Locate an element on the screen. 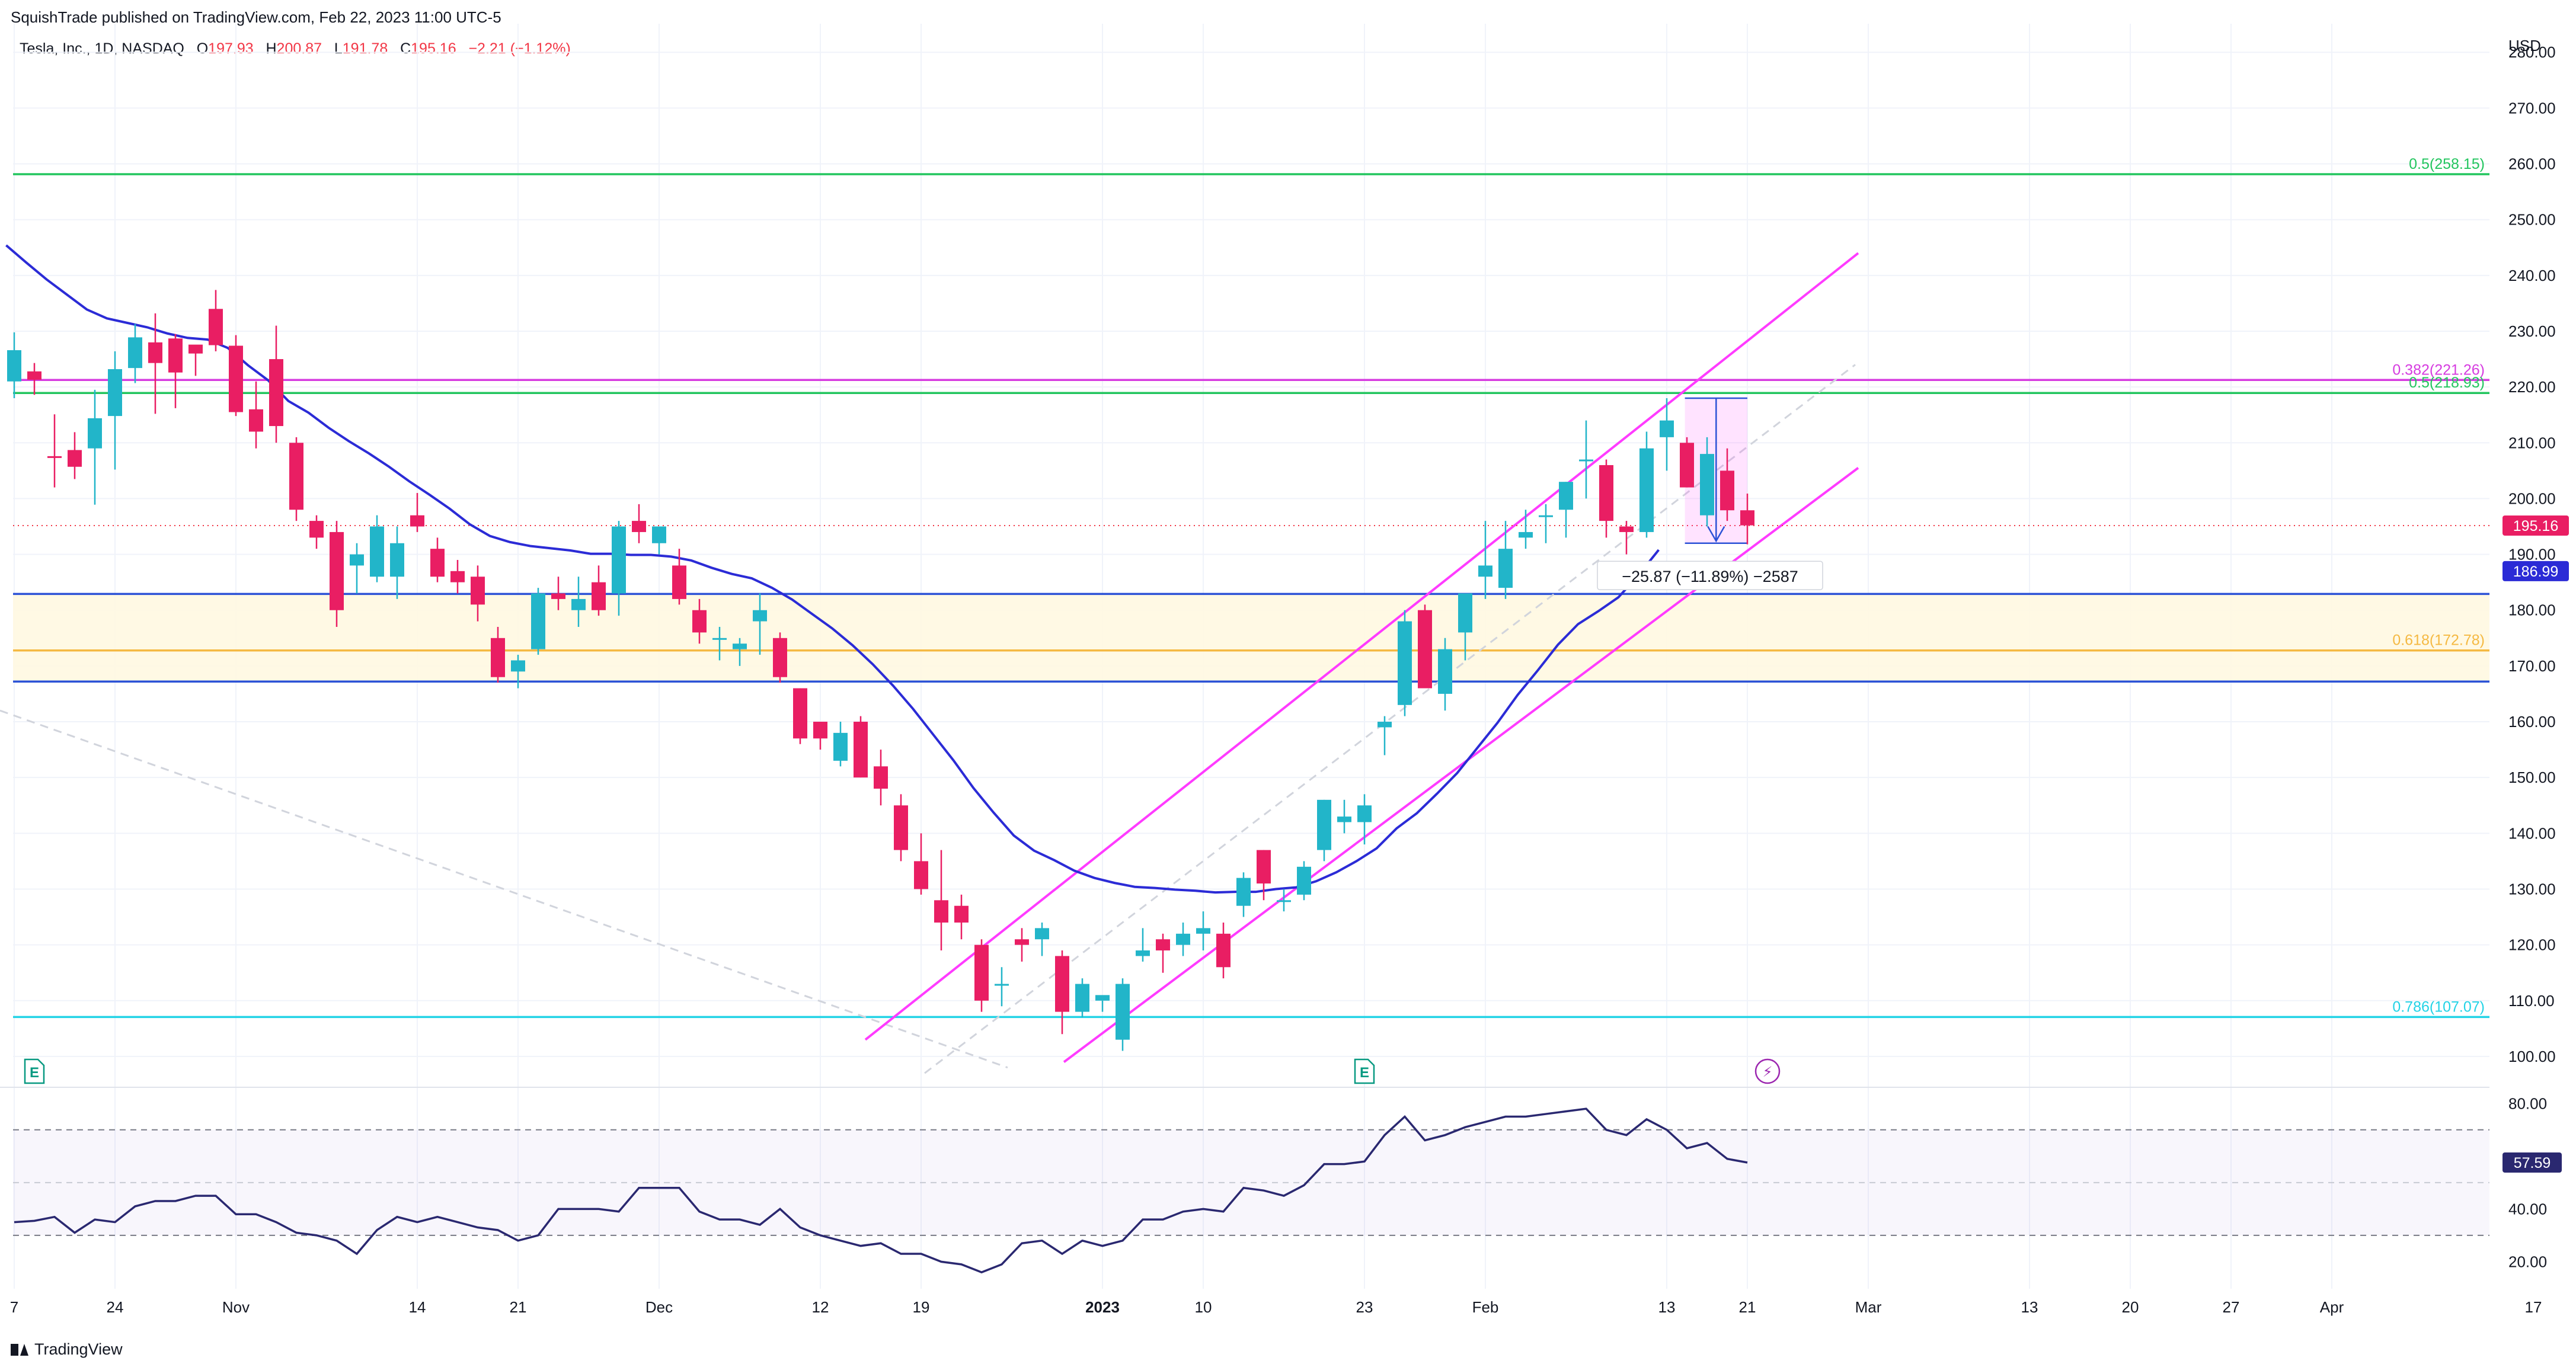 Image resolution: width=2576 pixels, height=1364 pixels. time-tick-label: 10 is located at coordinates (1203, 1307).